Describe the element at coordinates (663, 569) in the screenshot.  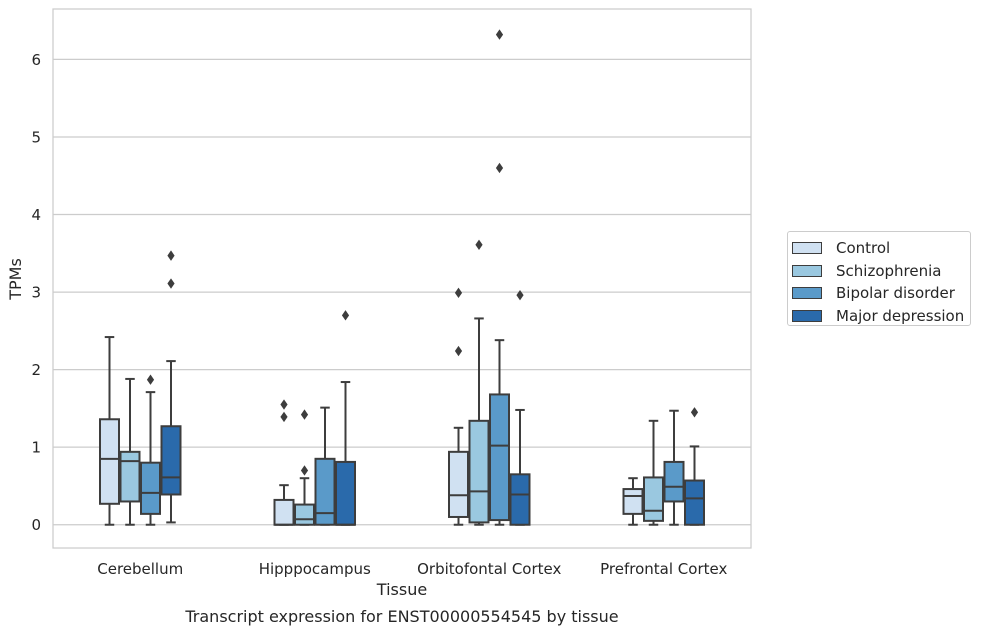
I see `x-tick-label: Prefrontal Cortex` at that location.